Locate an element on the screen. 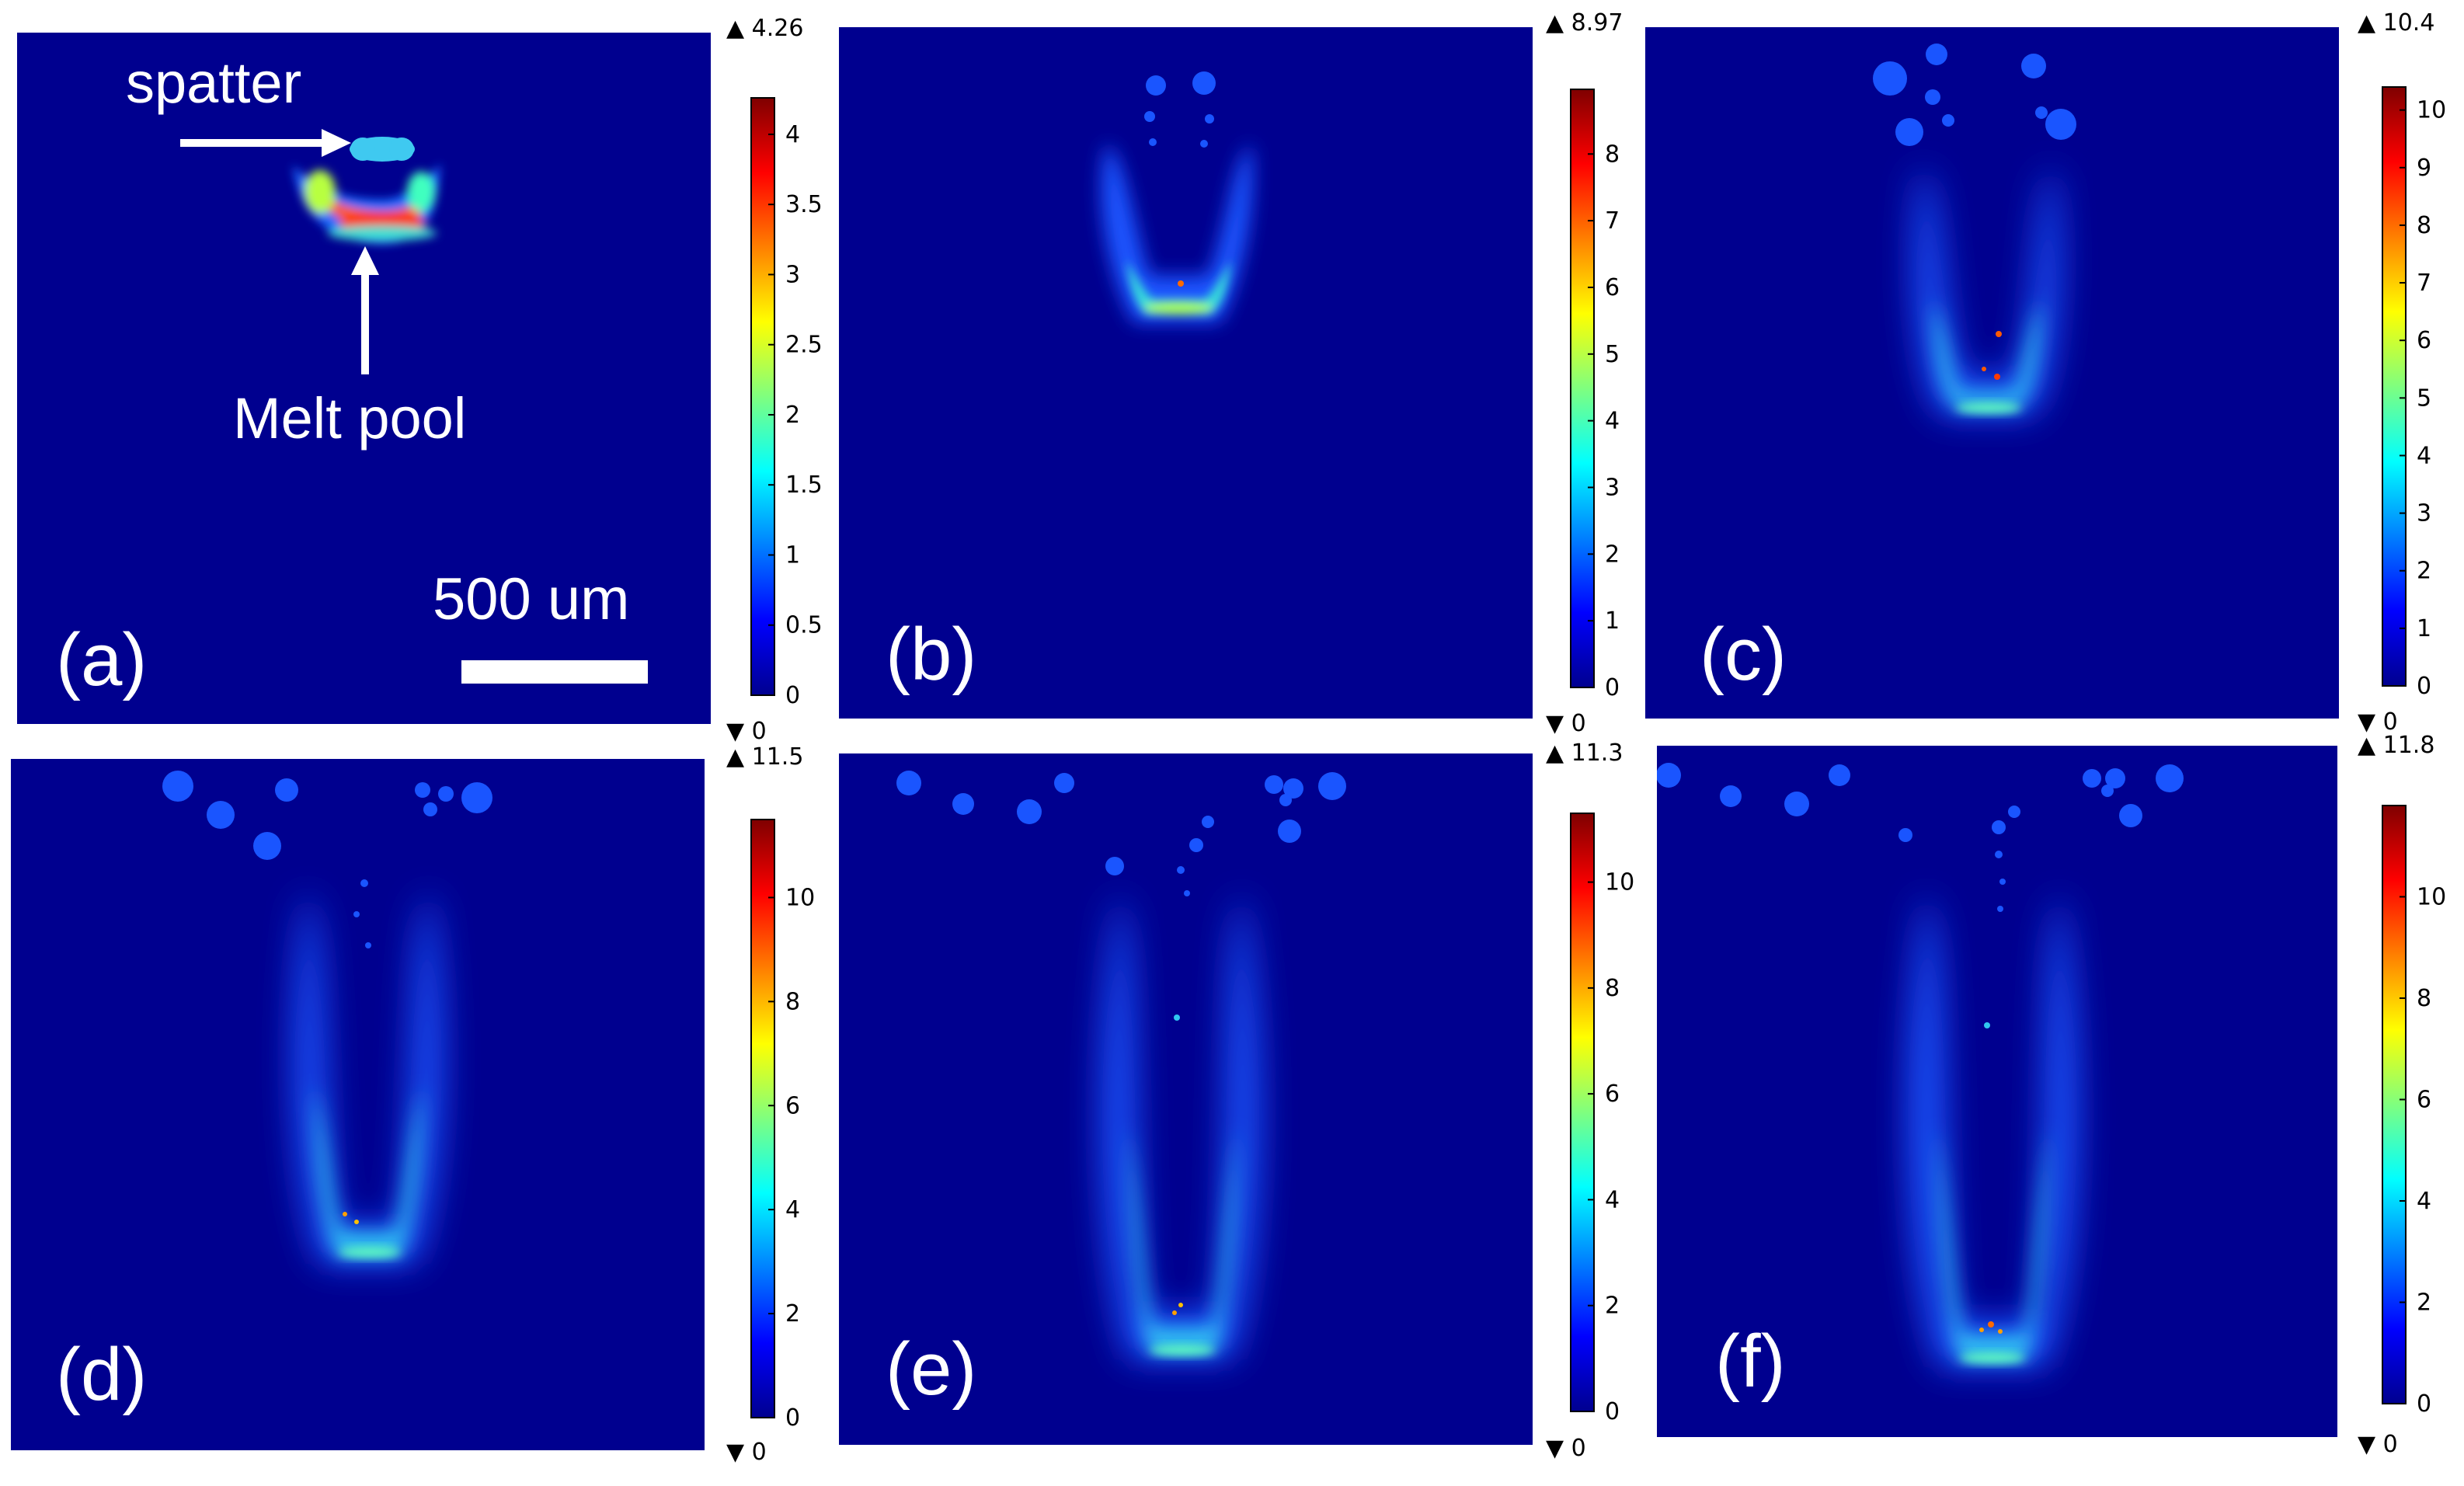  panel-label-c: (c) is located at coordinates (1744, 654).